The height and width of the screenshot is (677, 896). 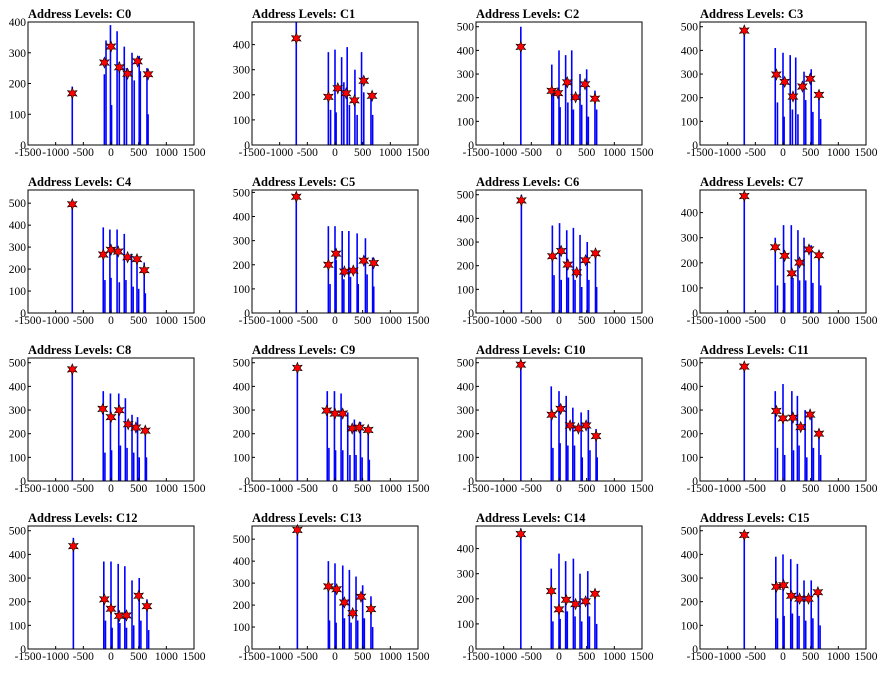 What do you see at coordinates (527, 182) in the screenshot?
I see `panel-title: Address Levels: C6` at bounding box center [527, 182].